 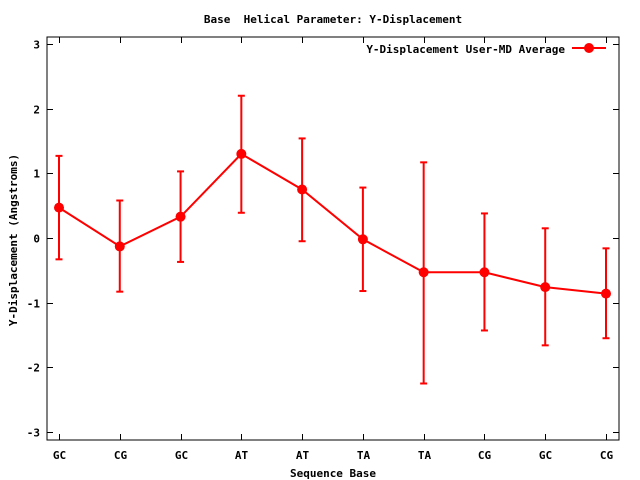 What do you see at coordinates (36, 239) in the screenshot?
I see `y-tick-label: 0` at bounding box center [36, 239].